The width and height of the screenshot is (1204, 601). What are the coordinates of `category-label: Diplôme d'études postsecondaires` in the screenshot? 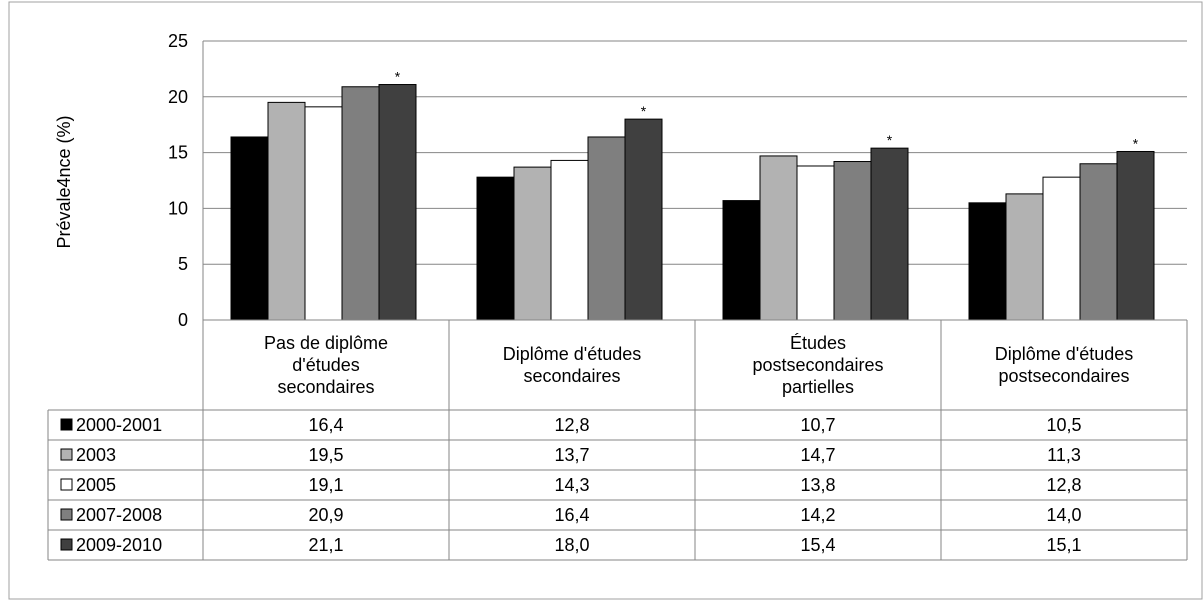 It's located at (1064, 365).